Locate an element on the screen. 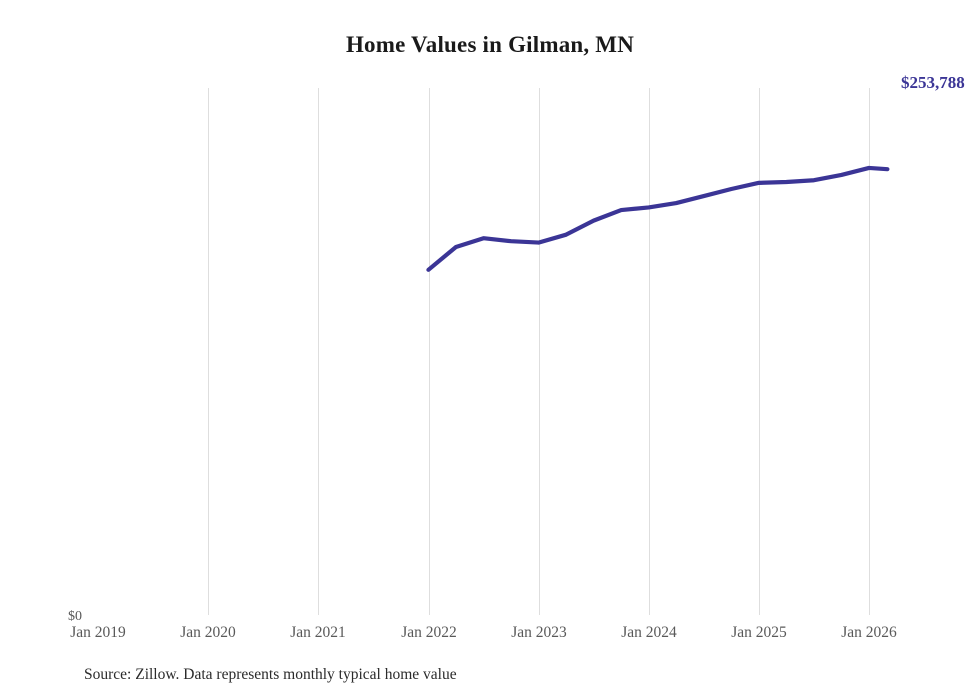 The height and width of the screenshot is (699, 980). page-title: Home Values in Gilman, MN is located at coordinates (490, 44).